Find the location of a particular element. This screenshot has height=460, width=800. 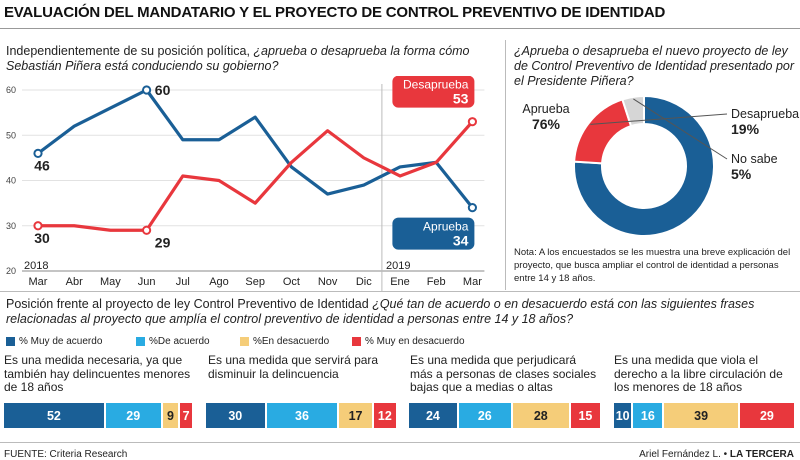

x-tick-label: Ago is located at coordinates (219, 282).